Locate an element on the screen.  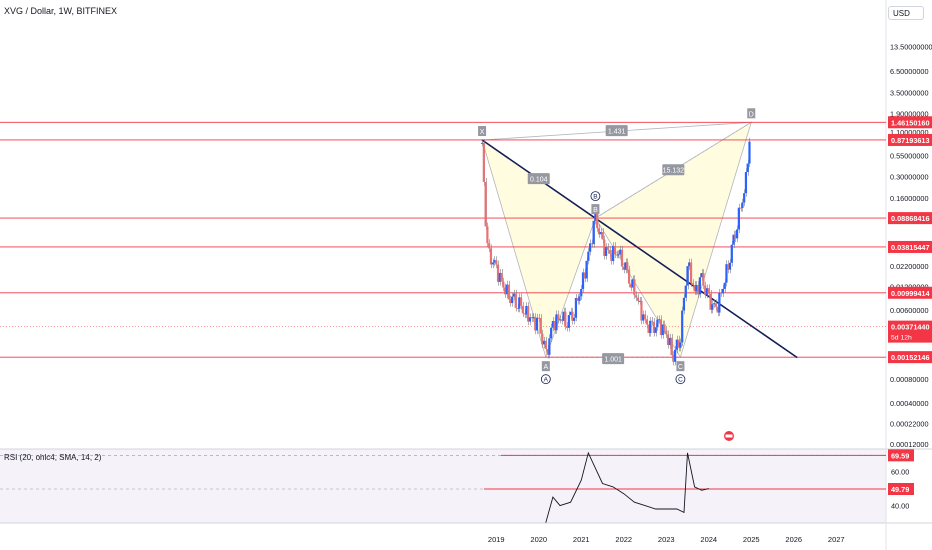
price-tick-label: 0.55000000 is located at coordinates (909, 156).